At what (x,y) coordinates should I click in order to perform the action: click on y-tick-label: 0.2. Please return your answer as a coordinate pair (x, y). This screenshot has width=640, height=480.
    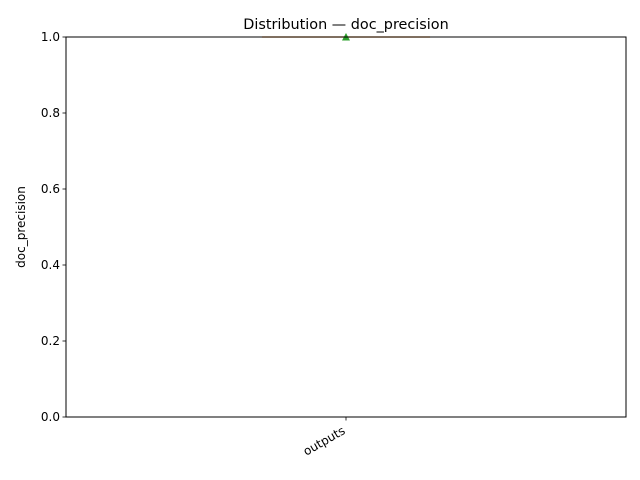
    Looking at the image, I should click on (50, 341).